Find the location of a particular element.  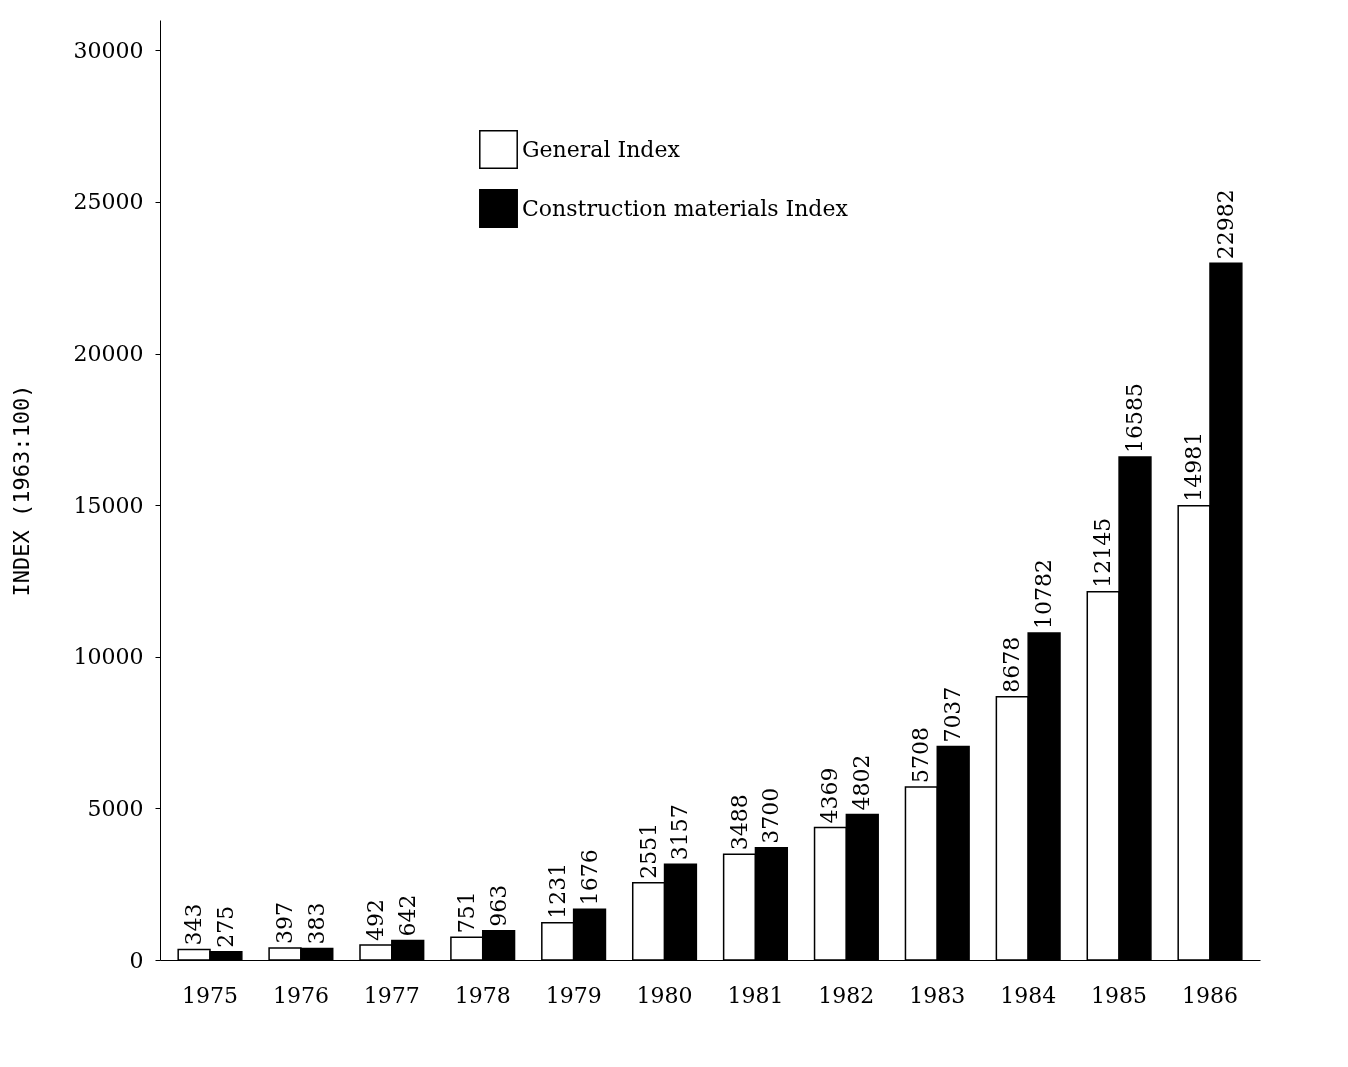

data-label: 383 is located at coordinates (316, 923).